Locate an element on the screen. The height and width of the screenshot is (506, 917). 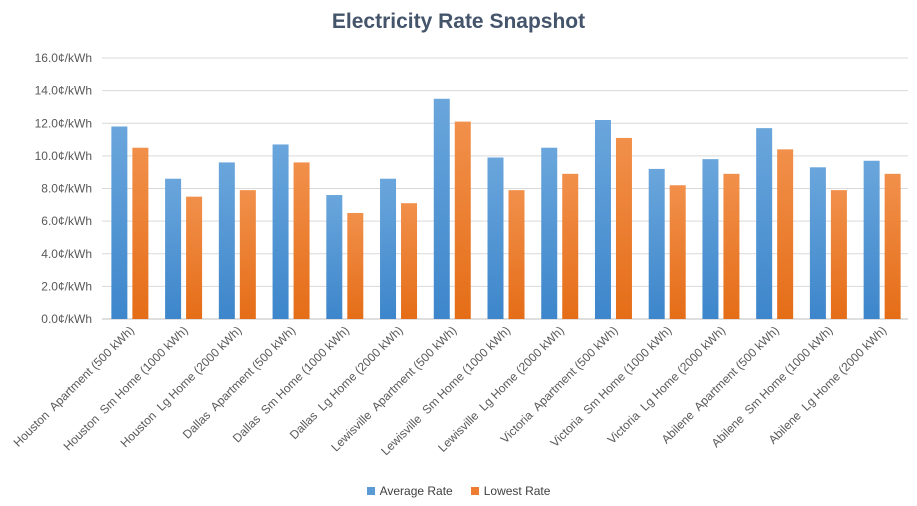
y-tick-label: 6.0¢/kWh is located at coordinates (66, 221).